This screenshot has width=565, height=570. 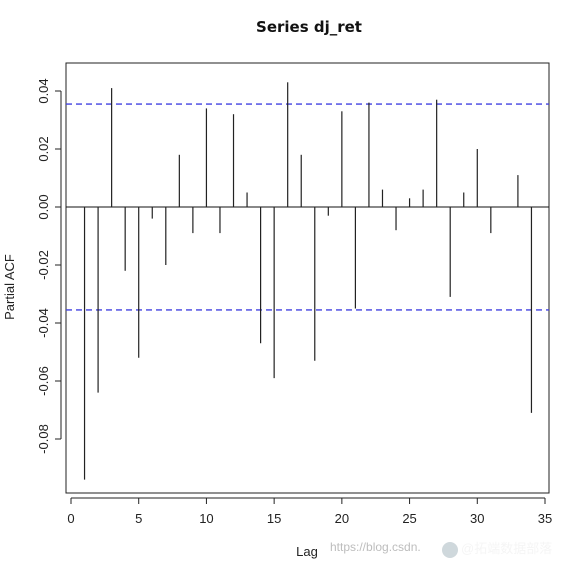 I want to click on watermark-url: https://blog.csdn., so click(x=375, y=547).